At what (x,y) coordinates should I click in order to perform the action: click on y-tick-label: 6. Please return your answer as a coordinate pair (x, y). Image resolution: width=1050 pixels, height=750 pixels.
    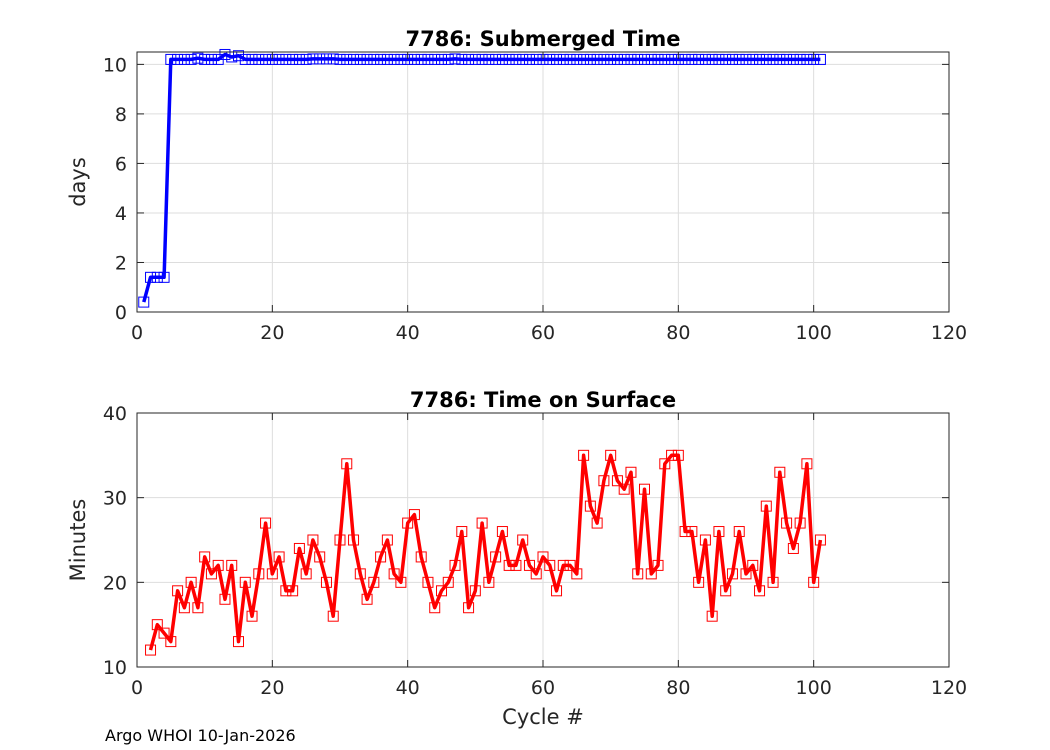
    Looking at the image, I should click on (121, 164).